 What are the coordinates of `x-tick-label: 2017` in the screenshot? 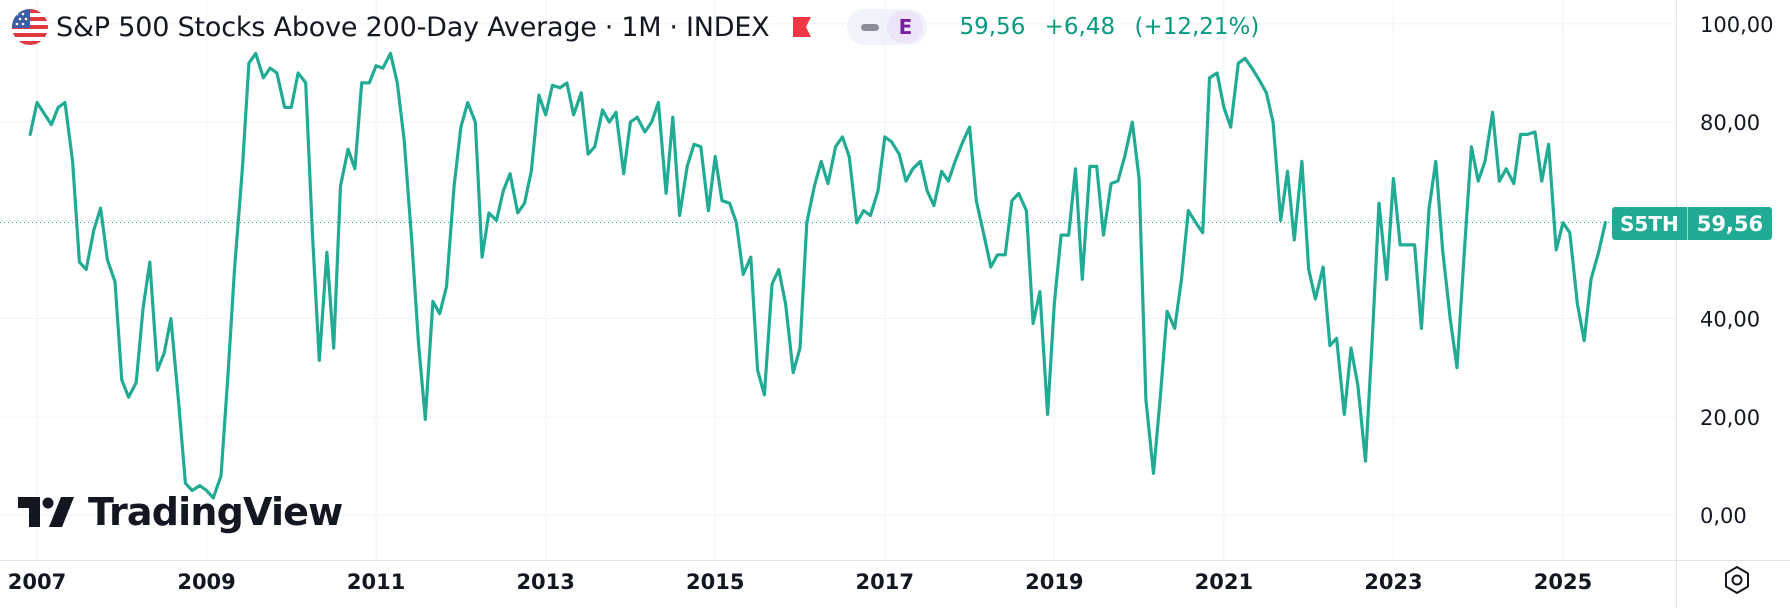 It's located at (885, 582).